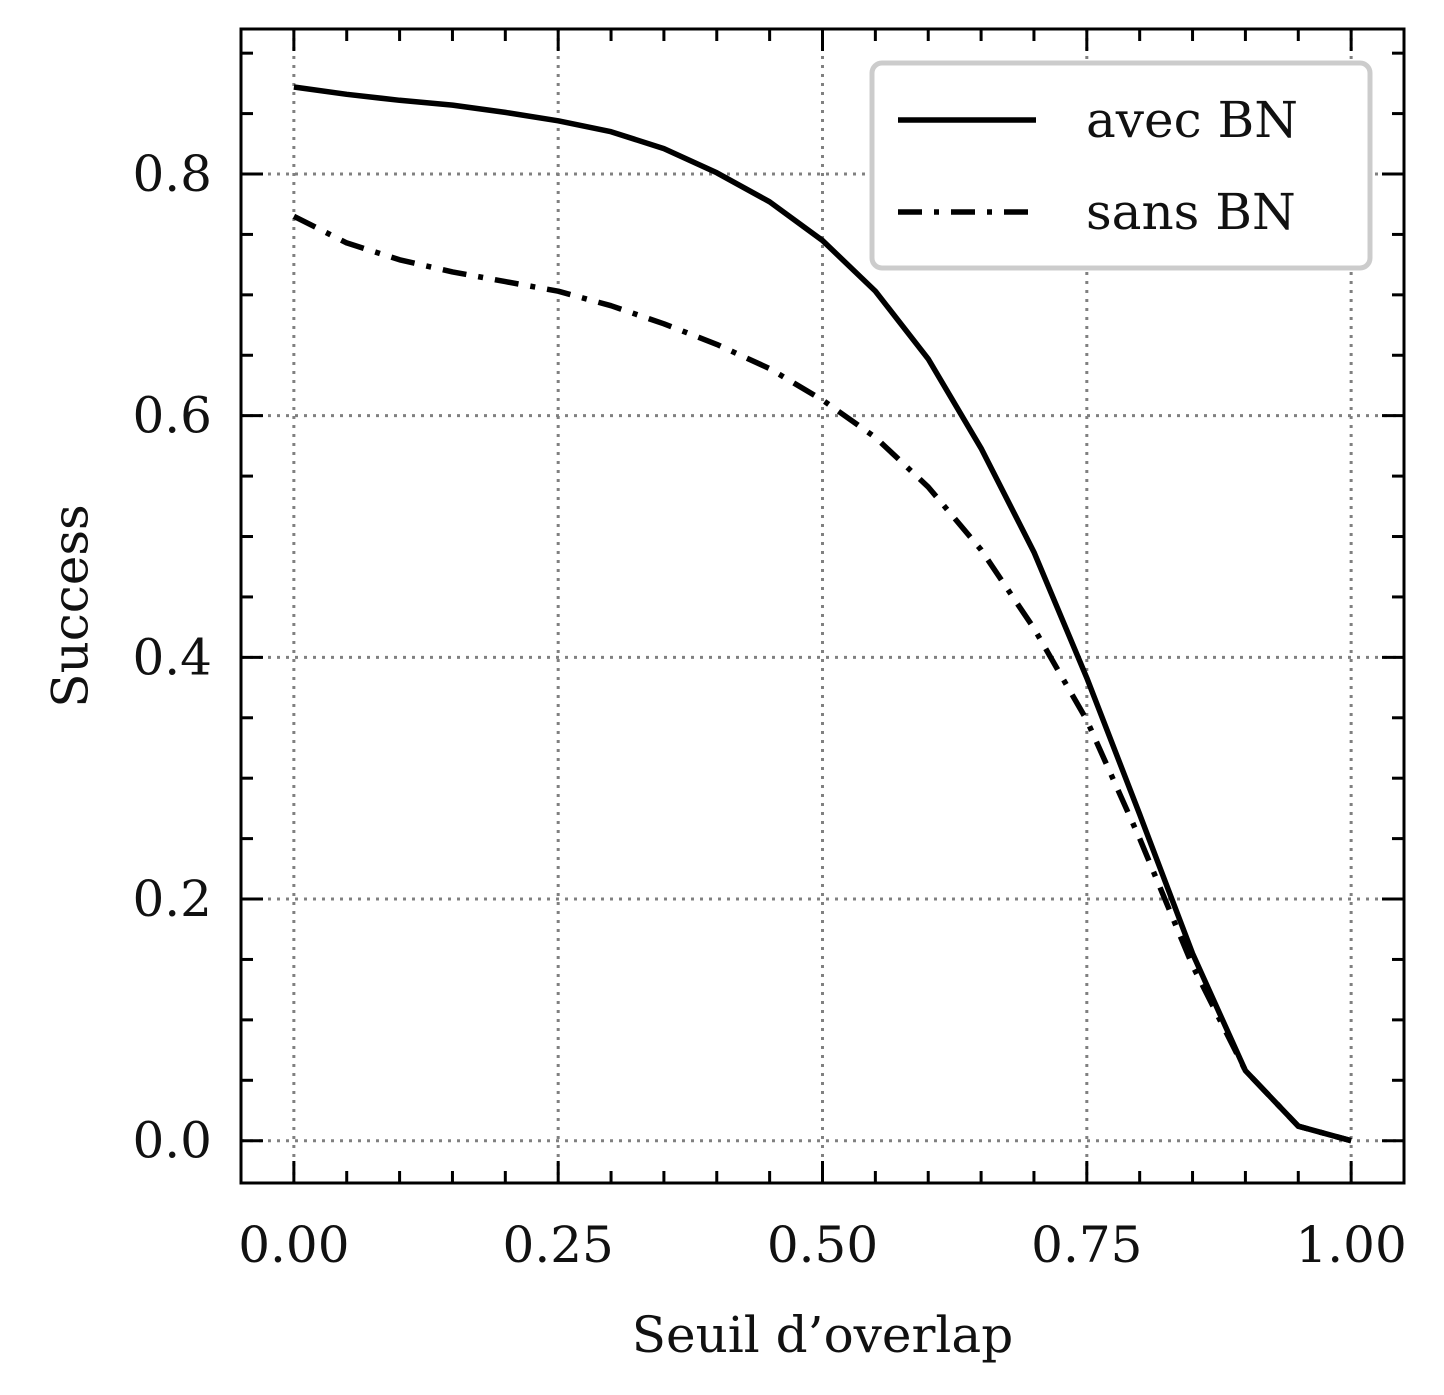 The height and width of the screenshot is (1395, 1444). Describe the element at coordinates (1192, 120) in the screenshot. I see `legend-label-avec-bn: avec BN` at that location.